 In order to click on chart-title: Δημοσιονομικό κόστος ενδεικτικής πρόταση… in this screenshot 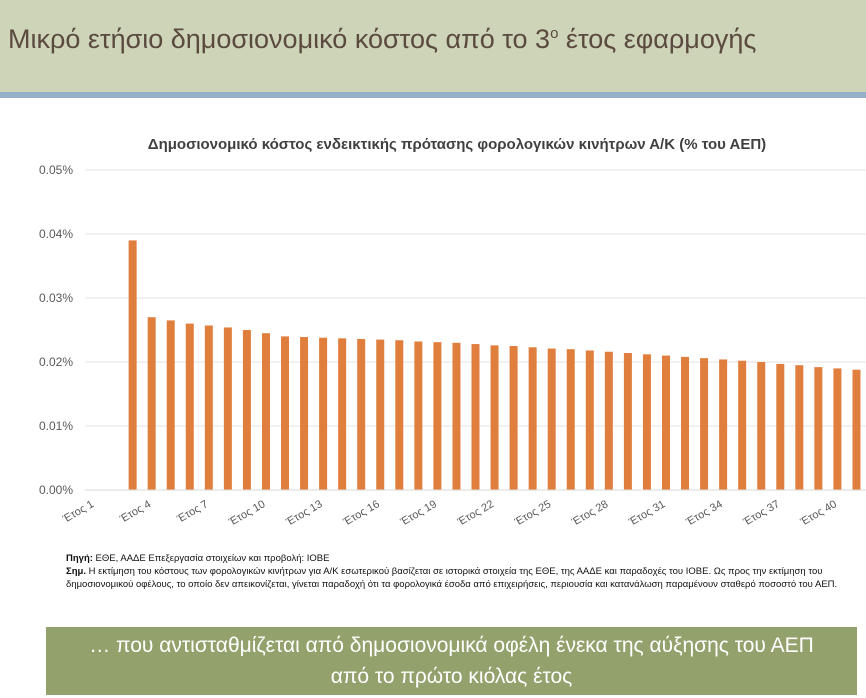, I will do `click(457, 144)`.